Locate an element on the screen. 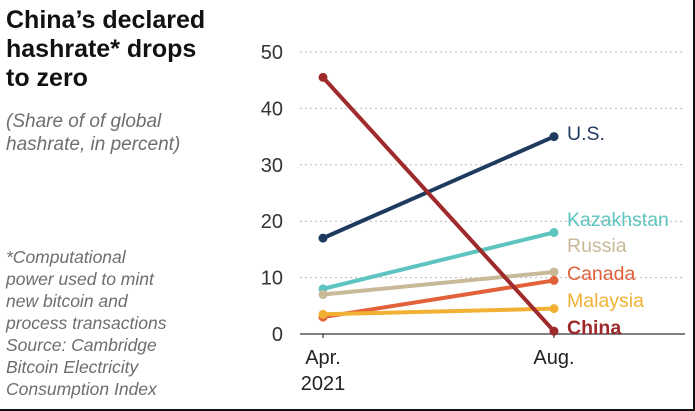 This screenshot has height=411, width=695. series-russia is located at coordinates (438, 283).